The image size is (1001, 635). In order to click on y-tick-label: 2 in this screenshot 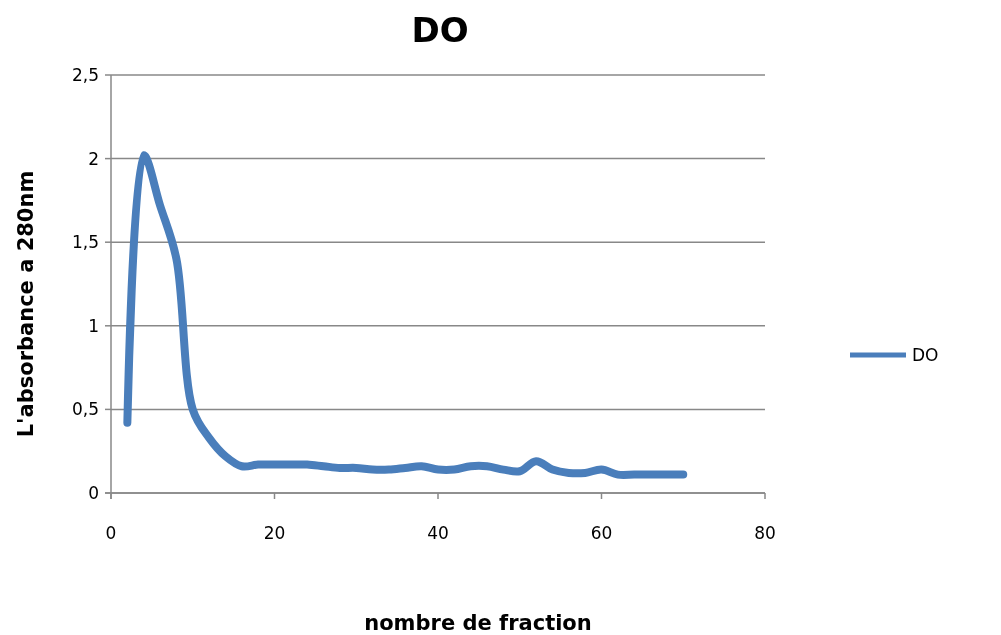, I will do `click(93, 158)`.